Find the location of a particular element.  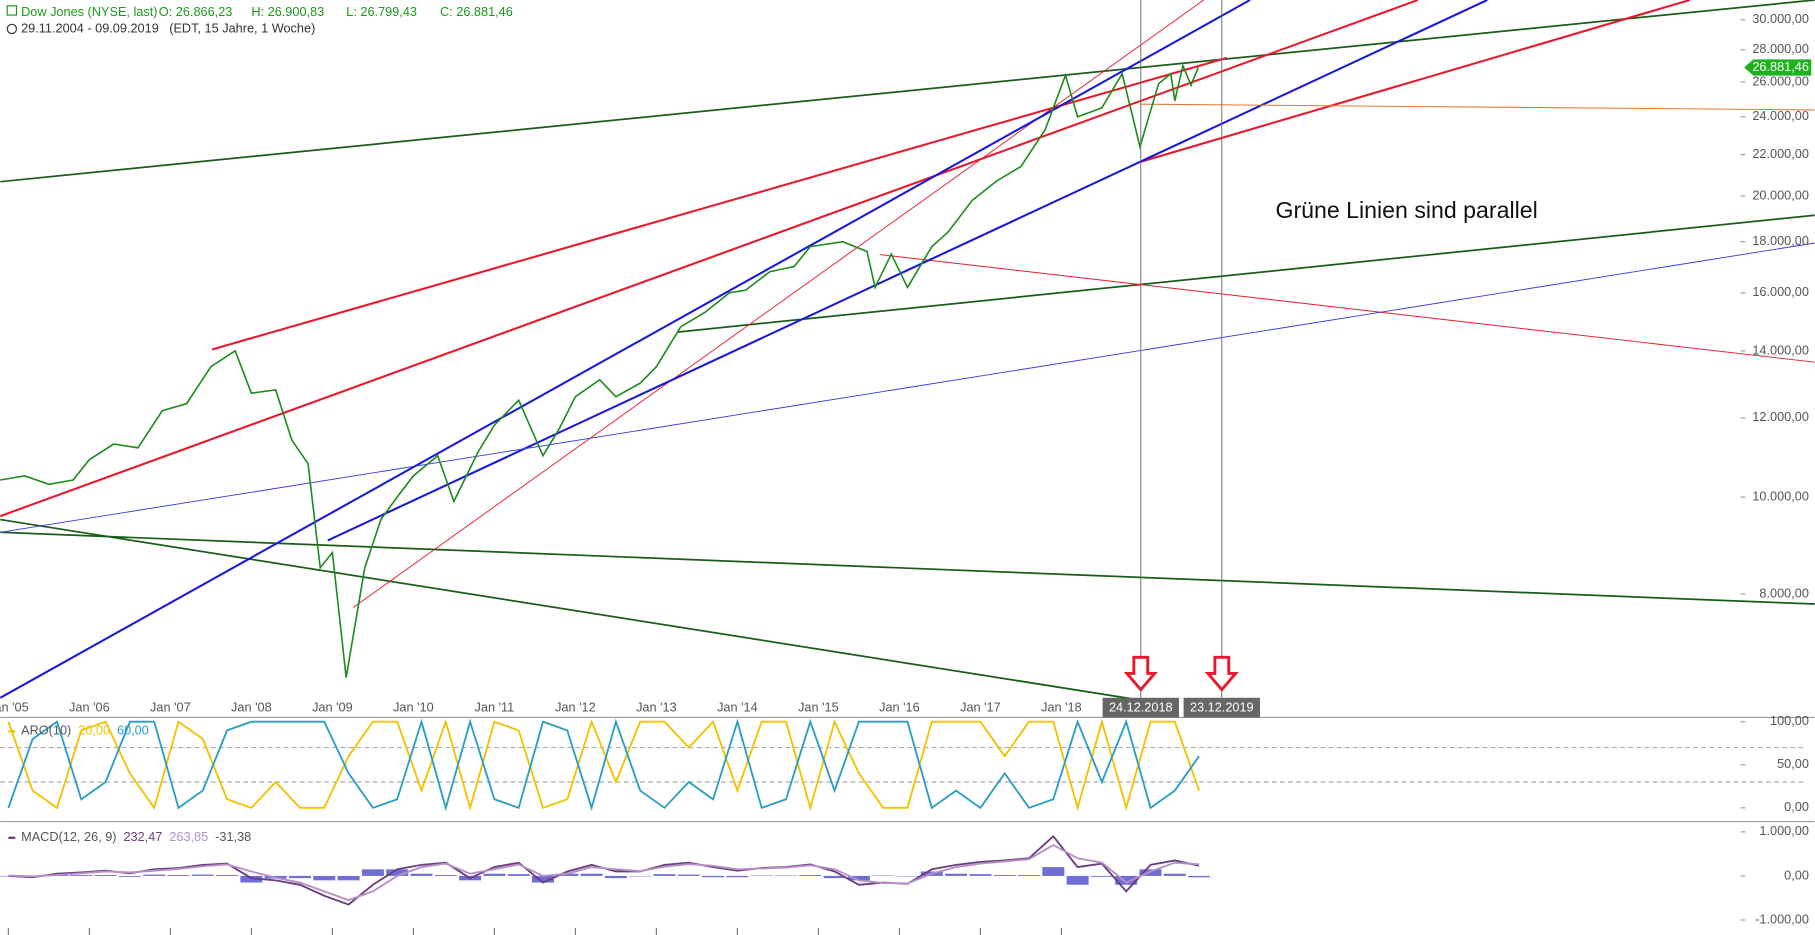

ohlc-close: C: 26.881,46 is located at coordinates (476, 11).